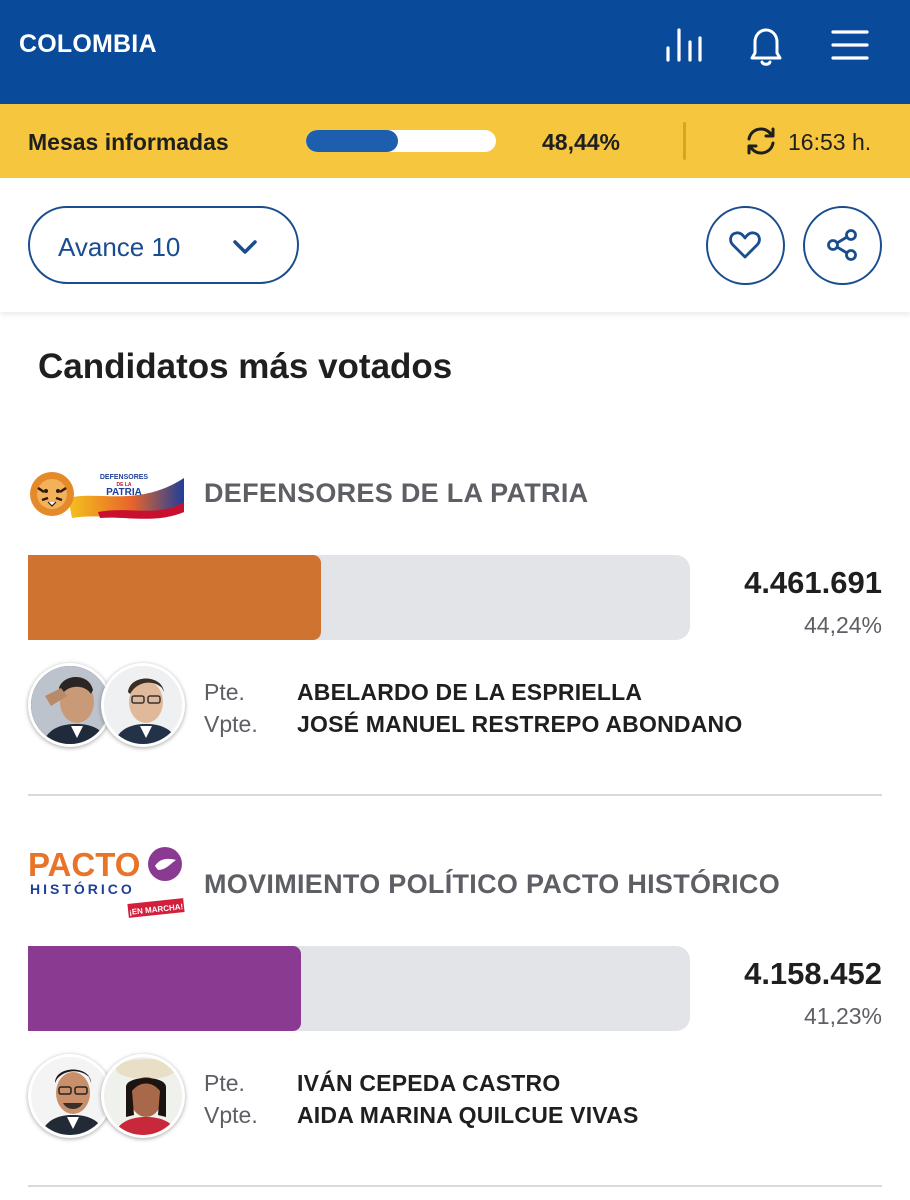  I want to click on vote-count: 4.461.691, so click(813, 582).